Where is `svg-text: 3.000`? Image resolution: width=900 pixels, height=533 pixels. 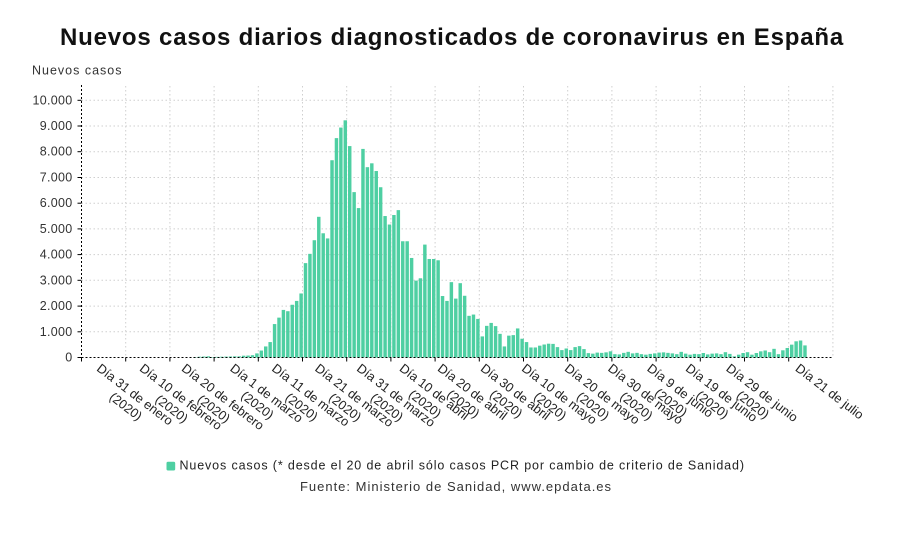 svg-text: 3.000 is located at coordinates (56, 280).